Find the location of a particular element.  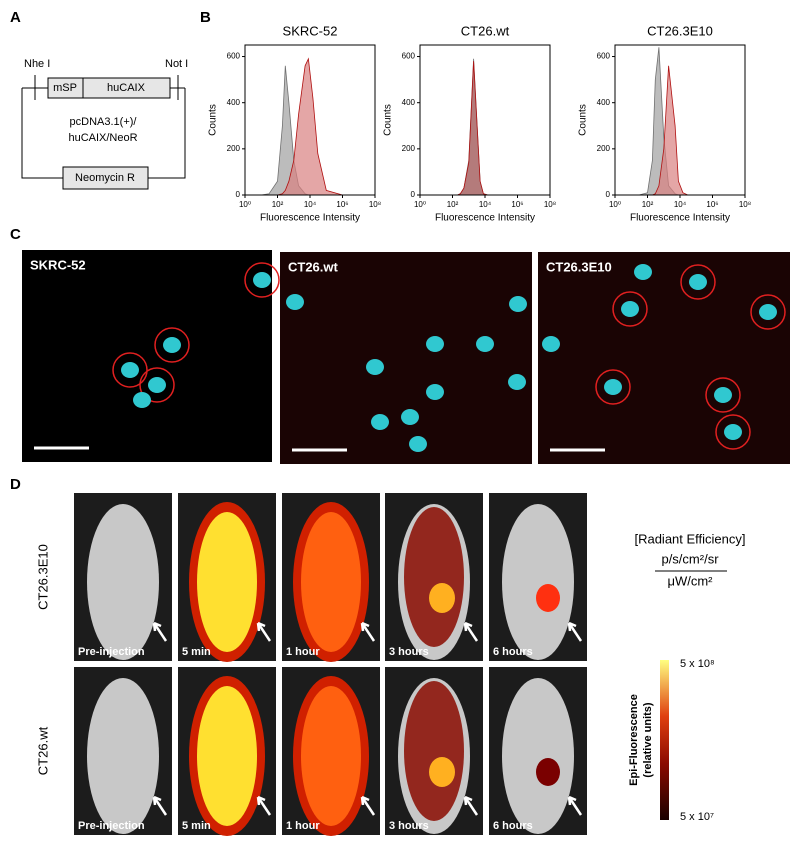

chart-title: CT26.wt is located at coordinates (485, 30).